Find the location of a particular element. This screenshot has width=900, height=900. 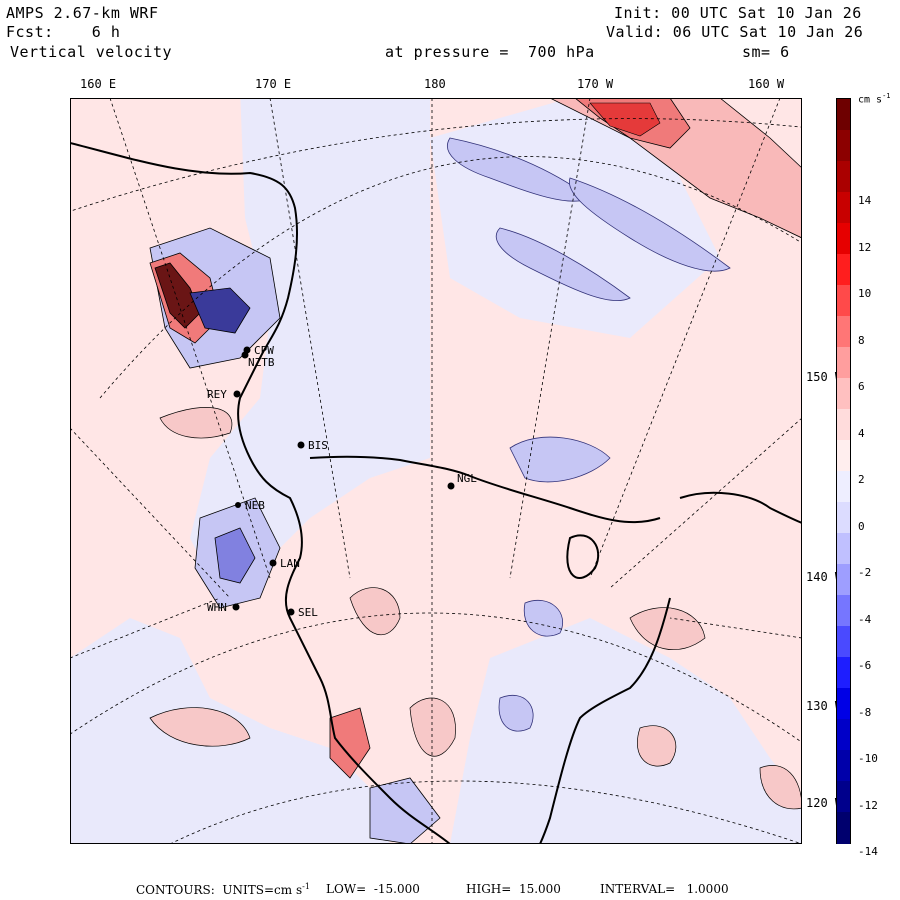

footer-contours: CONTOURS: UNITS=cm s-1 is located at coordinates (223, 889).